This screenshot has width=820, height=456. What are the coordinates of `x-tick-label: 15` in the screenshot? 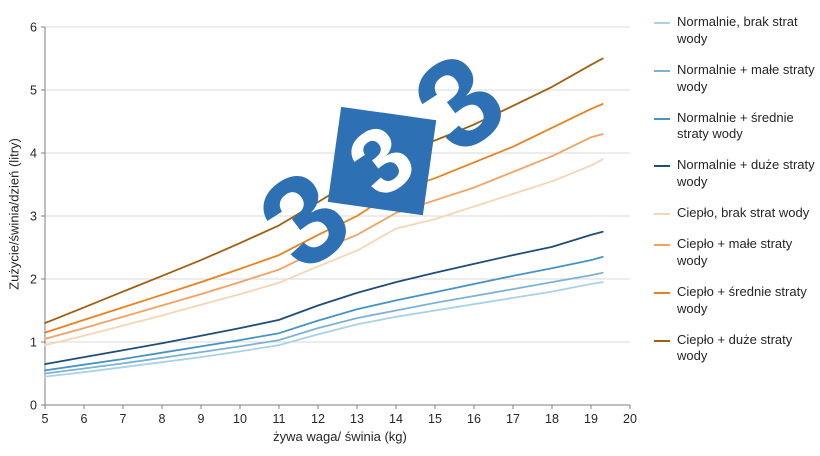 It's located at (435, 419).